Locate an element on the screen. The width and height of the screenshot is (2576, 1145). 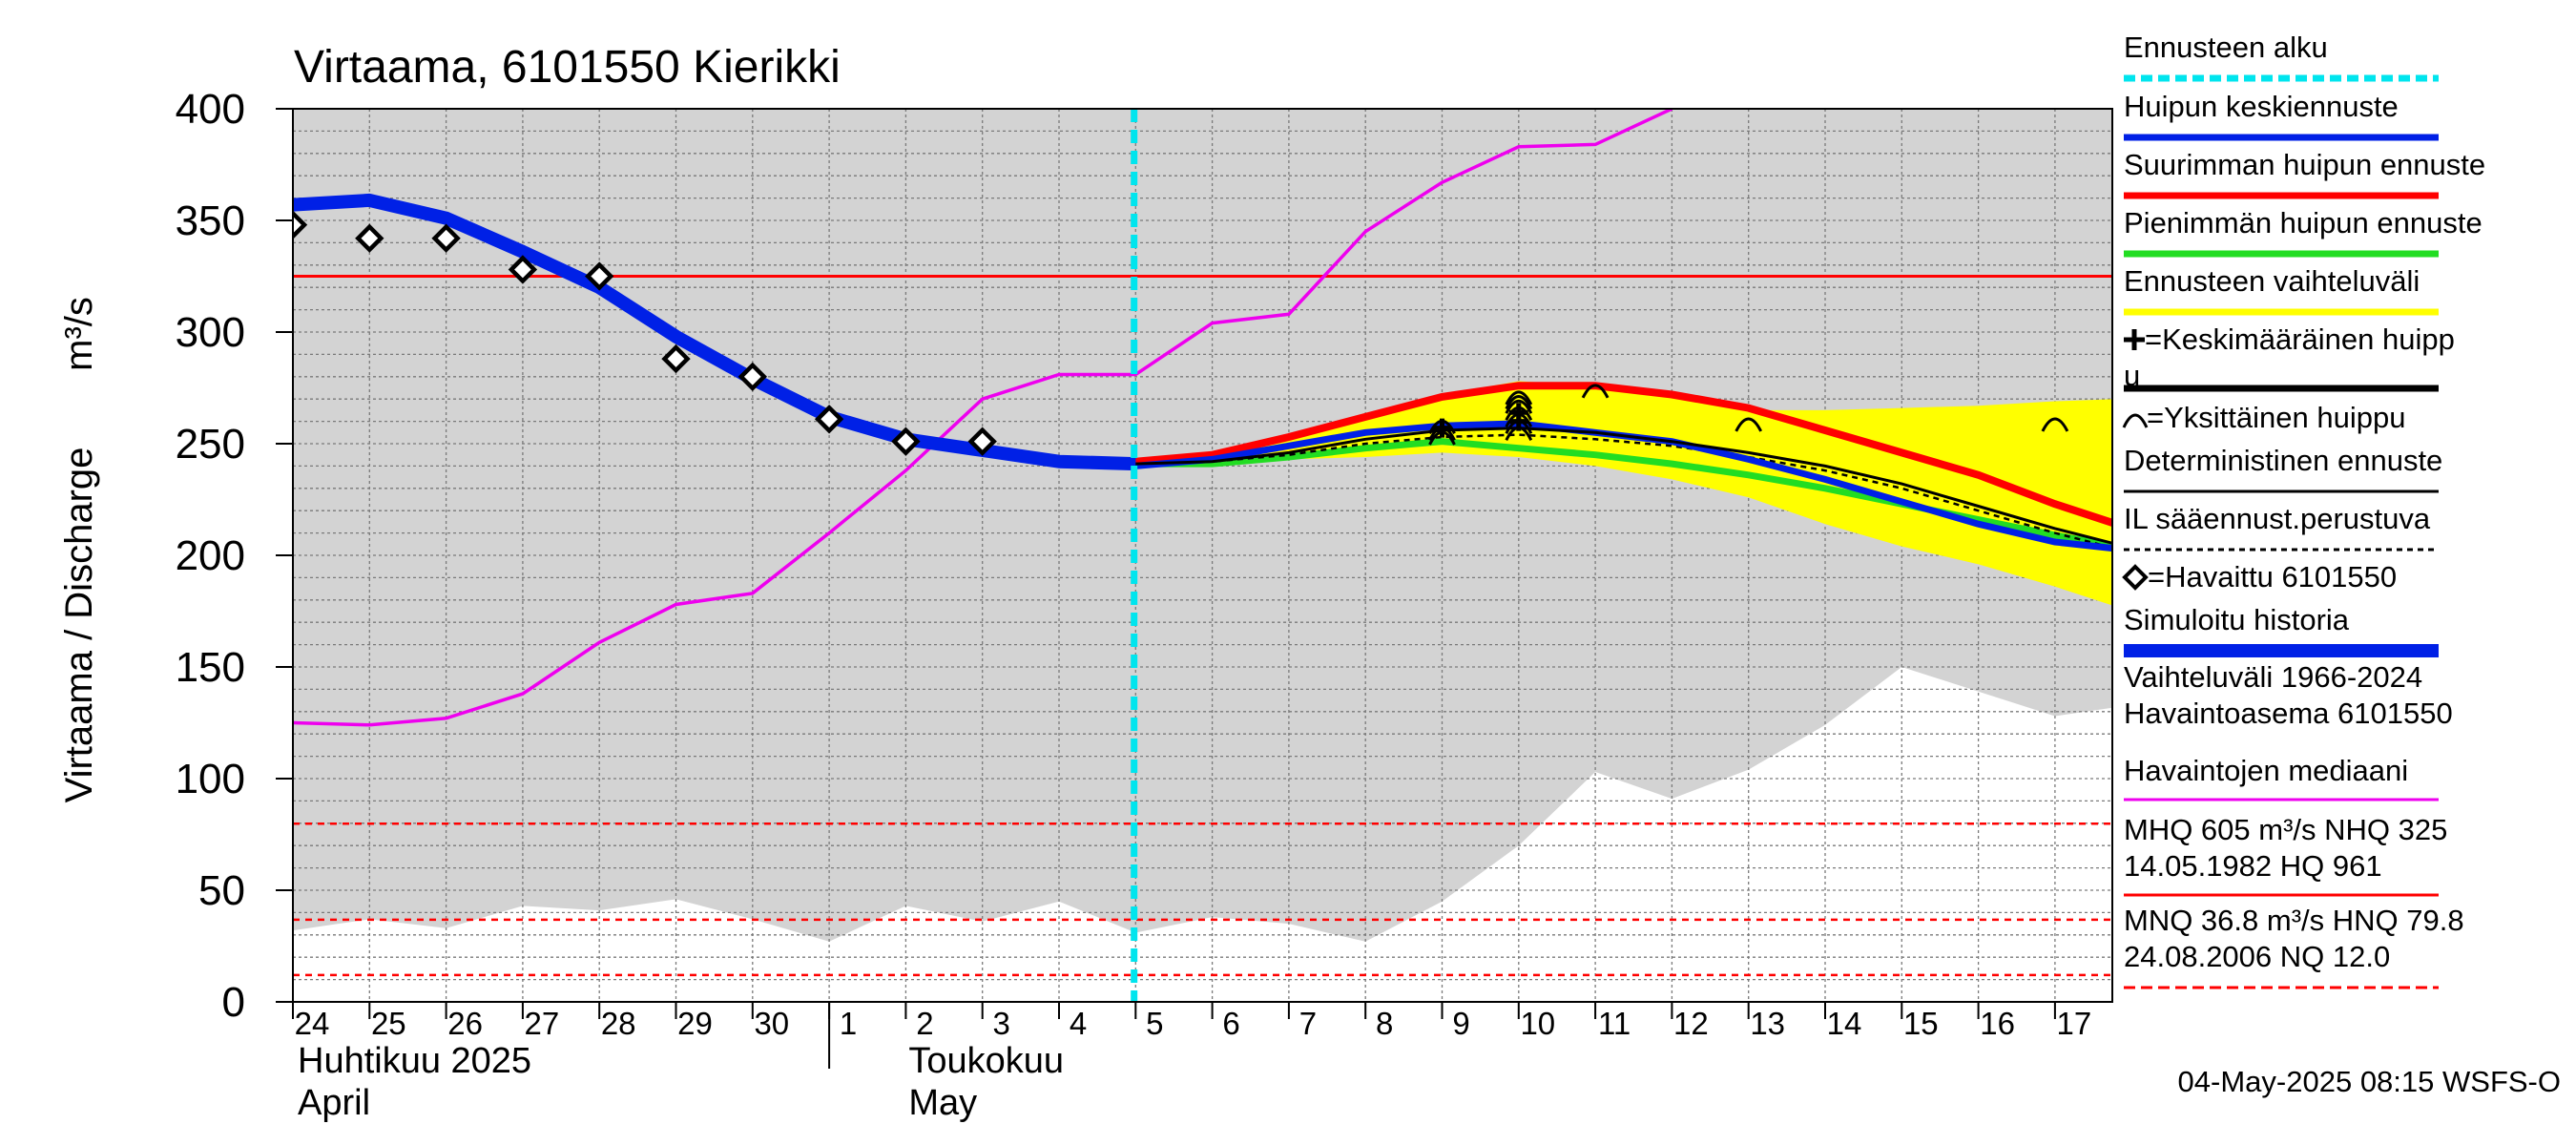
x-tick-label: 4 is located at coordinates (1078, 1023).